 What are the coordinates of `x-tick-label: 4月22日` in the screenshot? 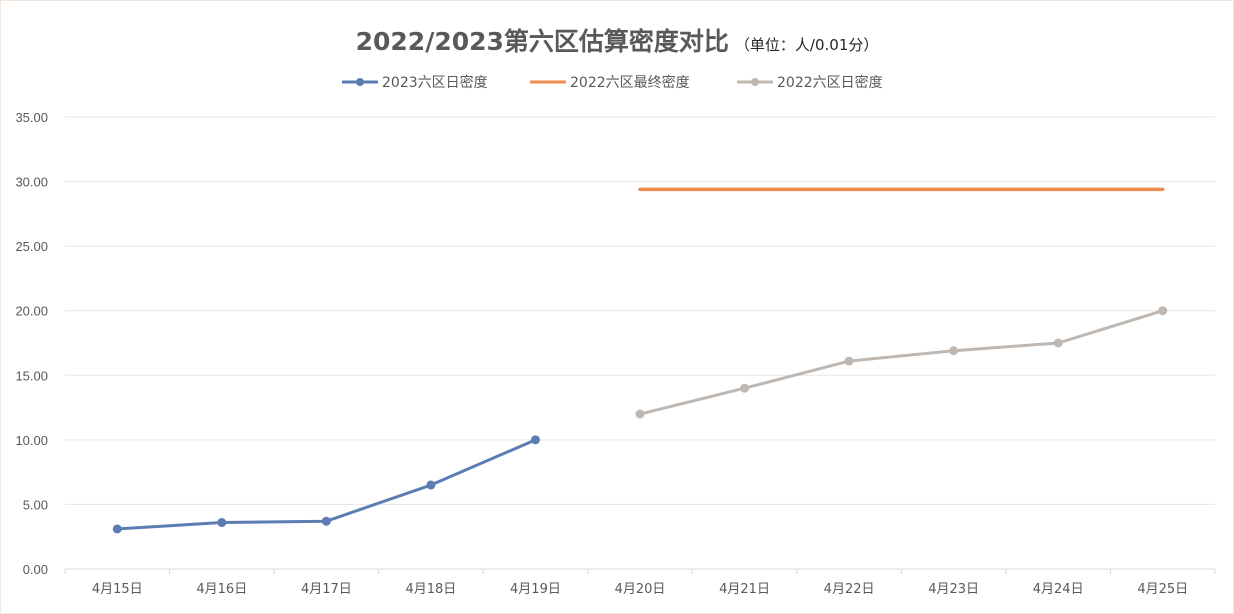 It's located at (849, 589).